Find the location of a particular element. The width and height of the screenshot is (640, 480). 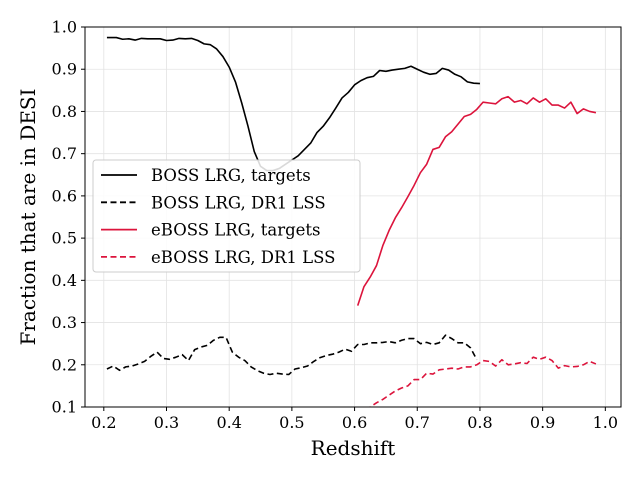

y-tick-label: 1.0 is located at coordinates (64, 27).